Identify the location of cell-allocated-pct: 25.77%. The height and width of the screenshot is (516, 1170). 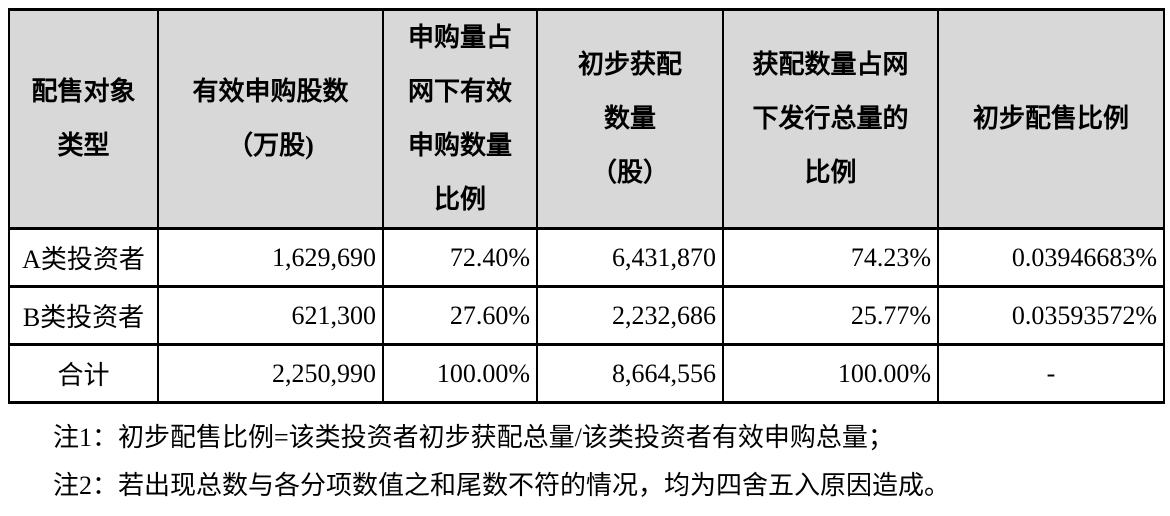
(830, 315).